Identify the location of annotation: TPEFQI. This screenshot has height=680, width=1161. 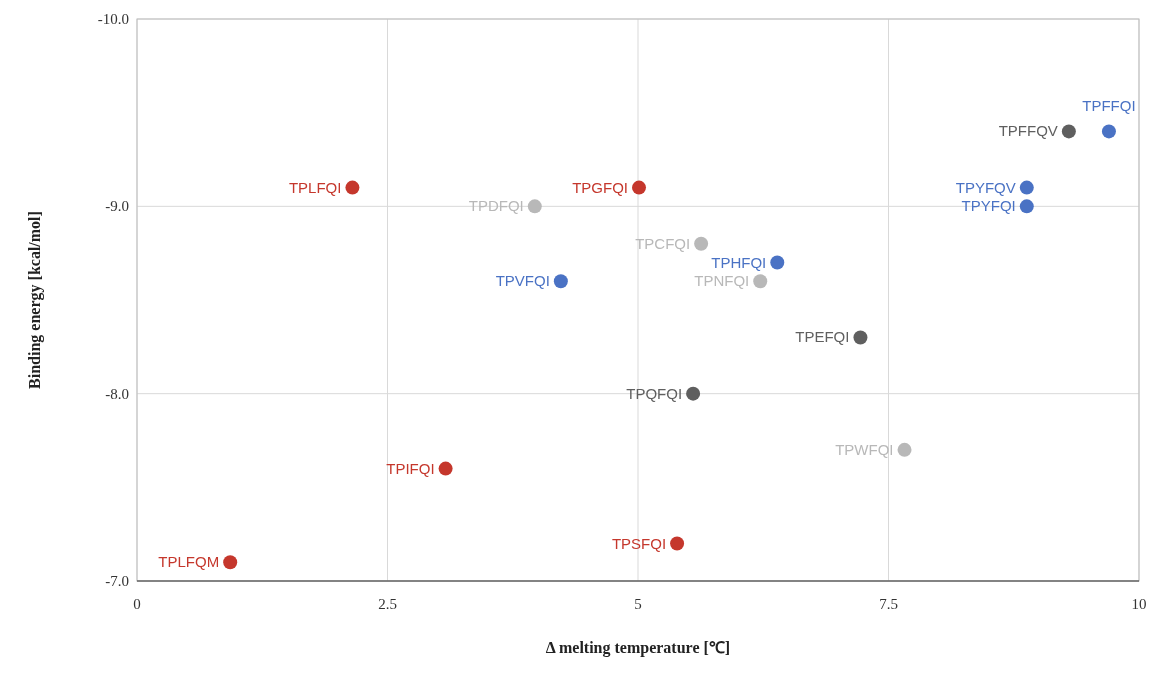
(822, 337).